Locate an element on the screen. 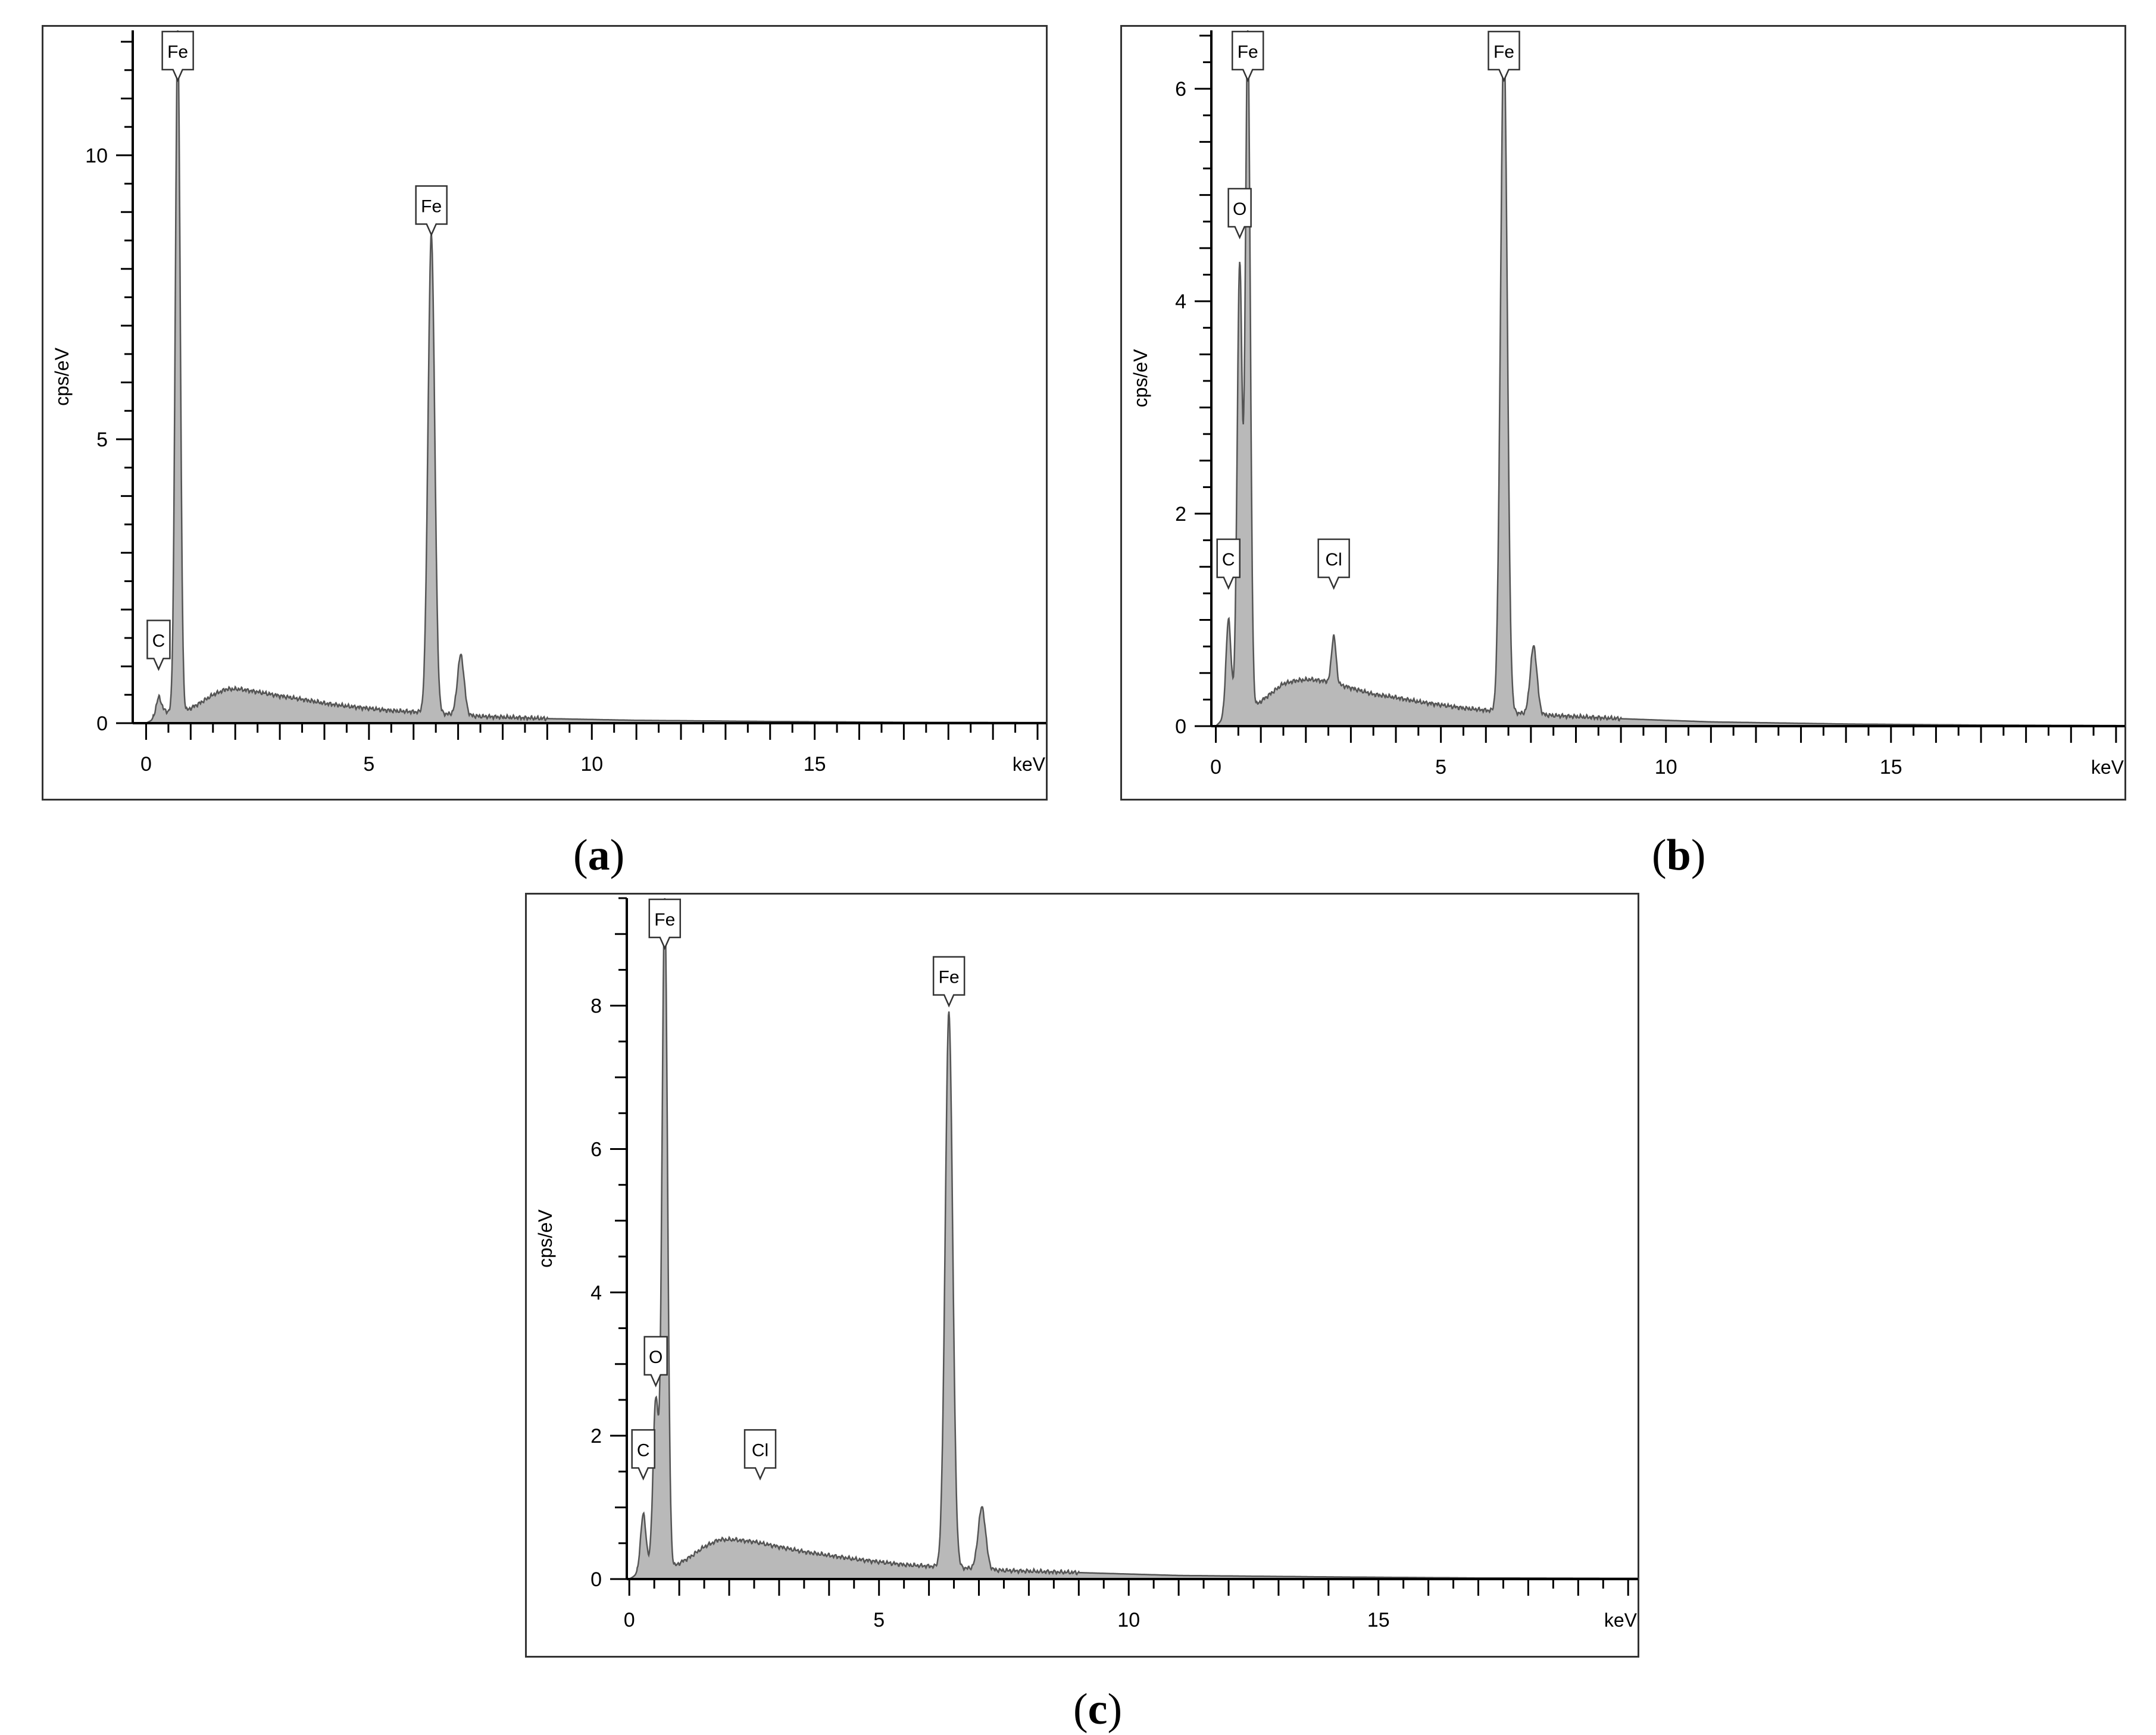  y-tick-label-a: 10 is located at coordinates (96, 156).